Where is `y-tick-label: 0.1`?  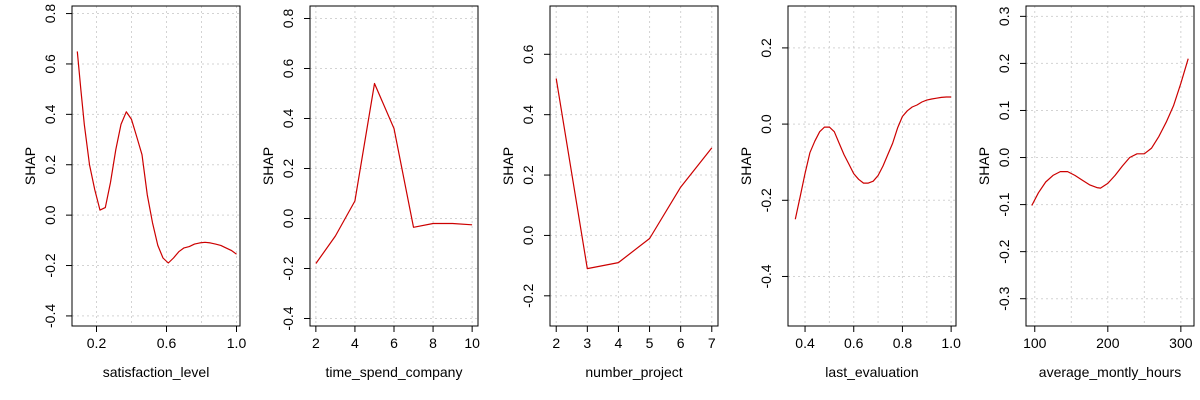 y-tick-label: 0.1 is located at coordinates (1004, 111).